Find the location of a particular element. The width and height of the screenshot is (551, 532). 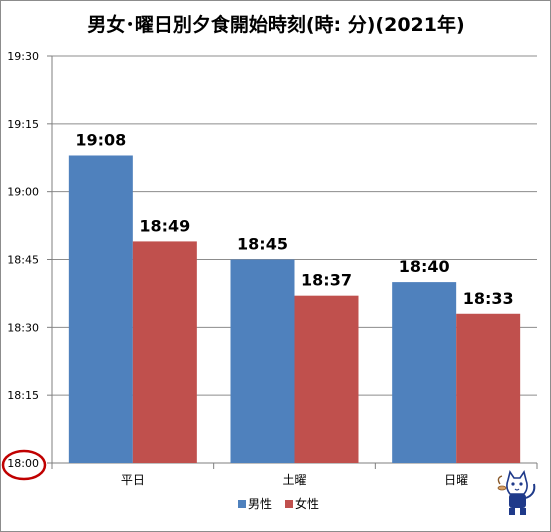

x-category-label: 土曜 is located at coordinates (294, 480).